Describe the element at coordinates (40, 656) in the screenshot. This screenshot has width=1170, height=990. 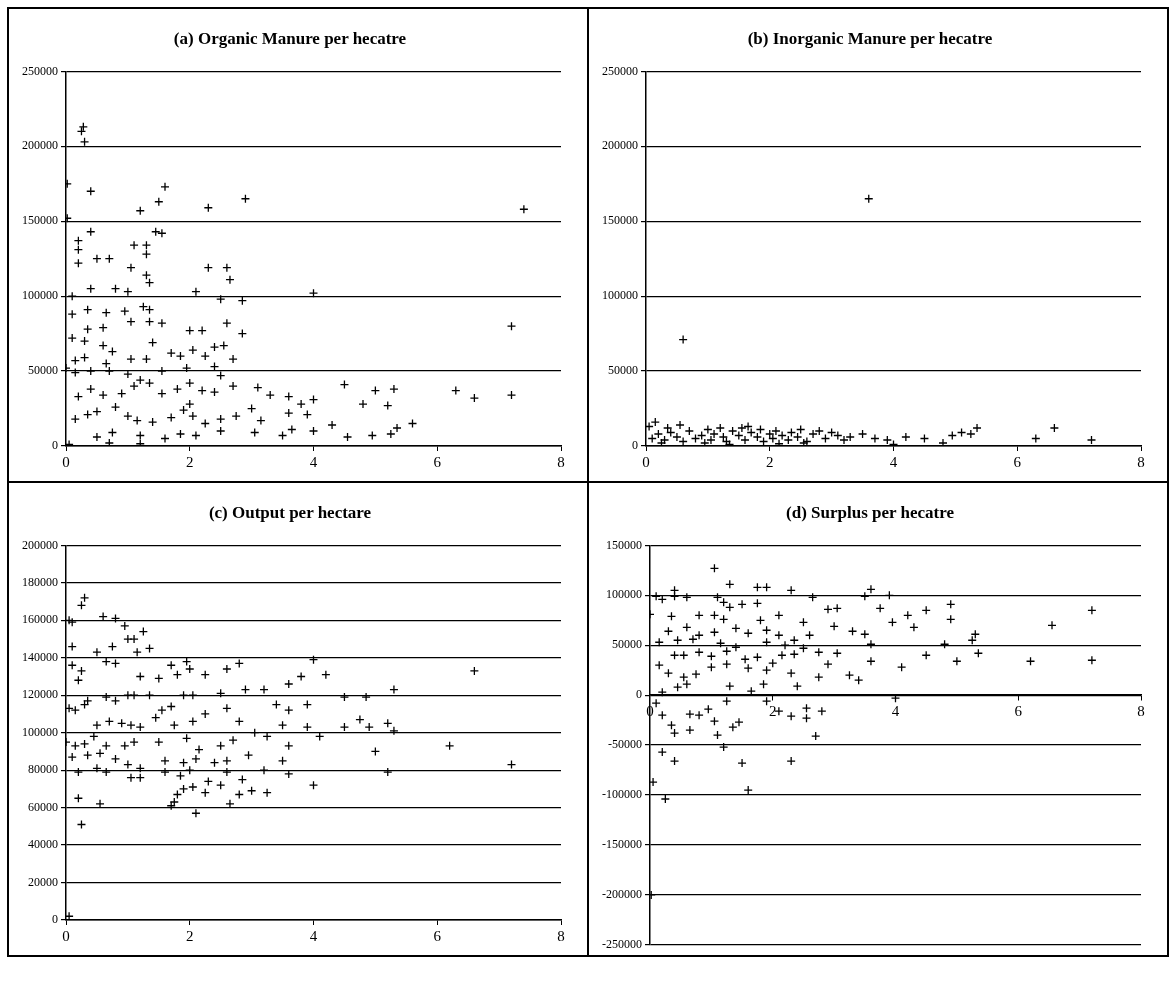
I see `y-tick-label: 140000` at that location.